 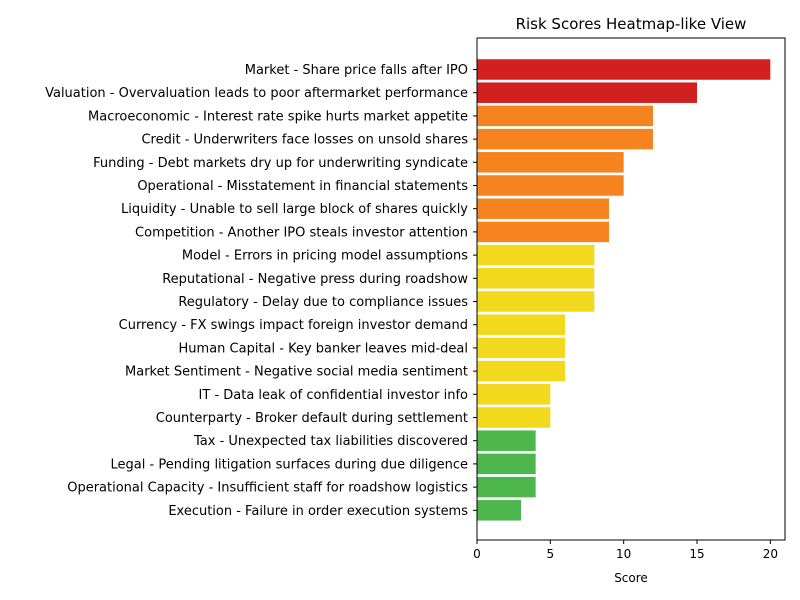 What do you see at coordinates (356, 70) in the screenshot?
I see `category-label: Market - Share price falls after IPO` at bounding box center [356, 70].